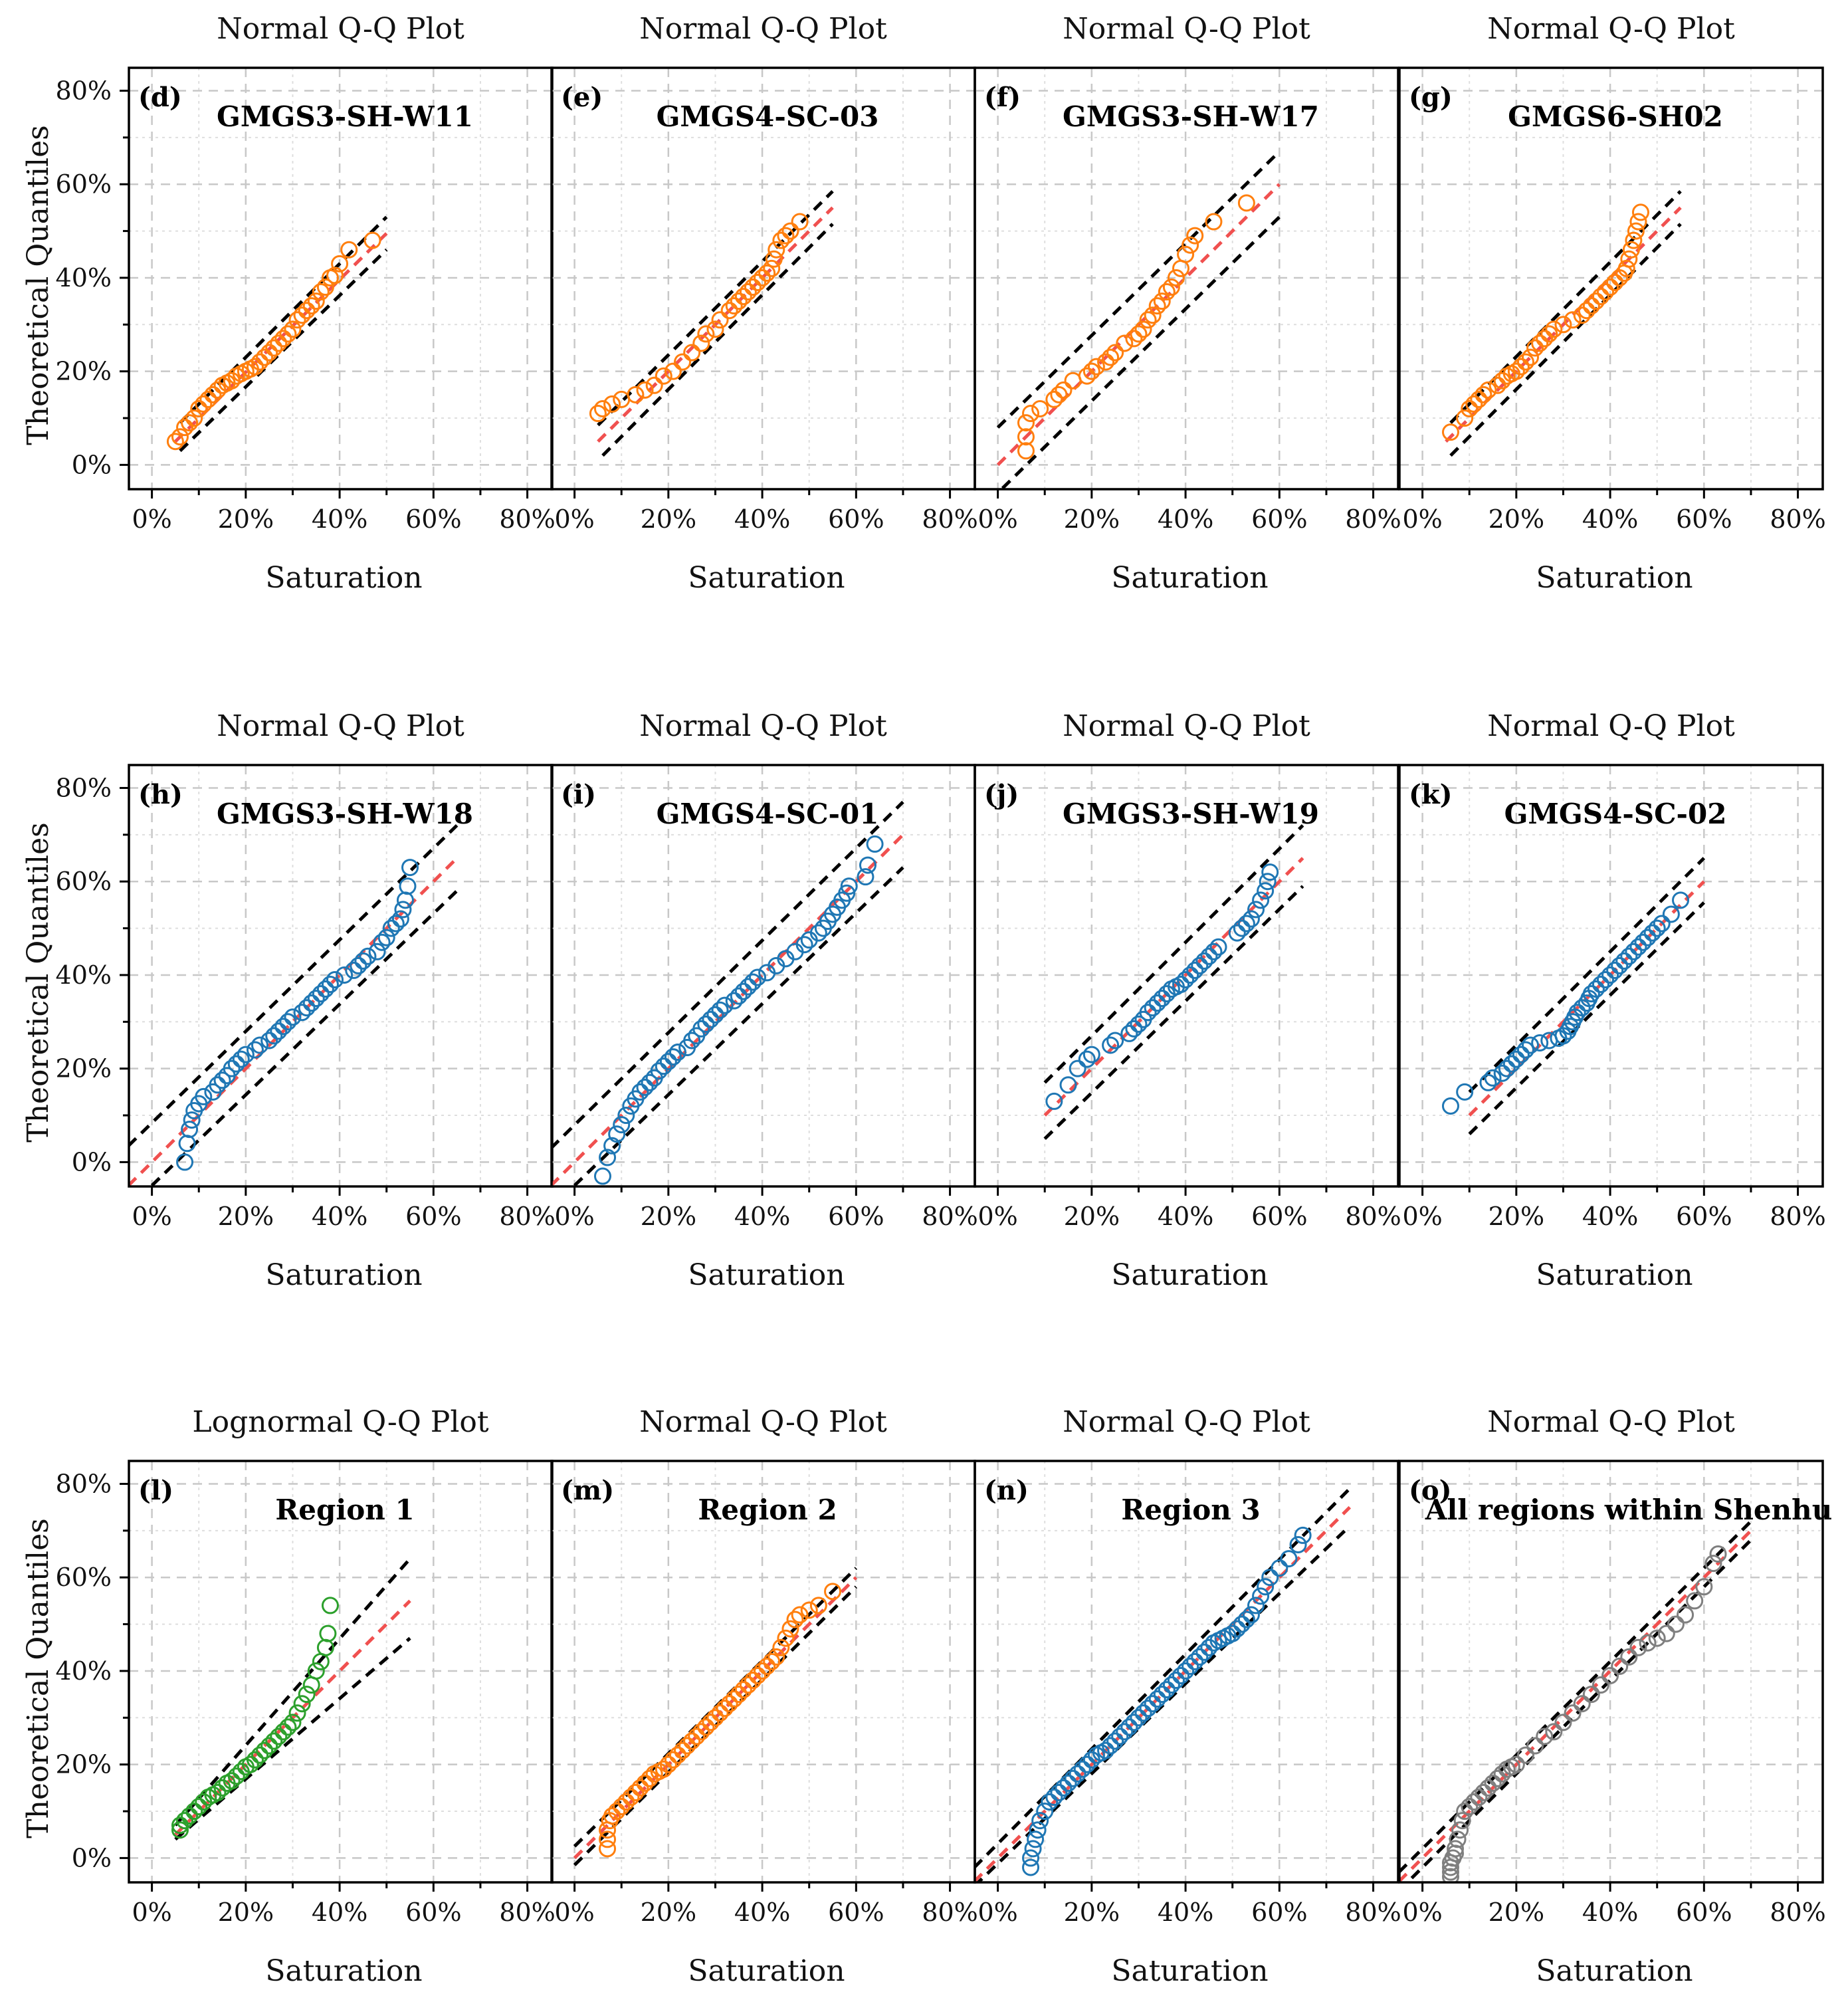 Image resolution: width=1848 pixels, height=2000 pixels. I want to click on panel-label: (g), so click(1431, 97).